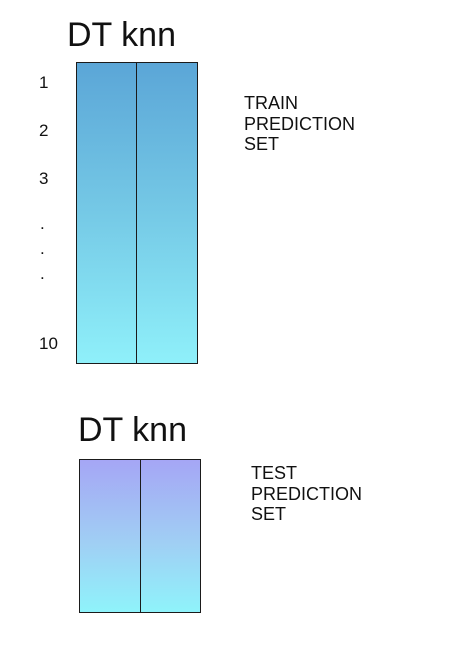  I want to click on train-column-divider, so click(136, 213).